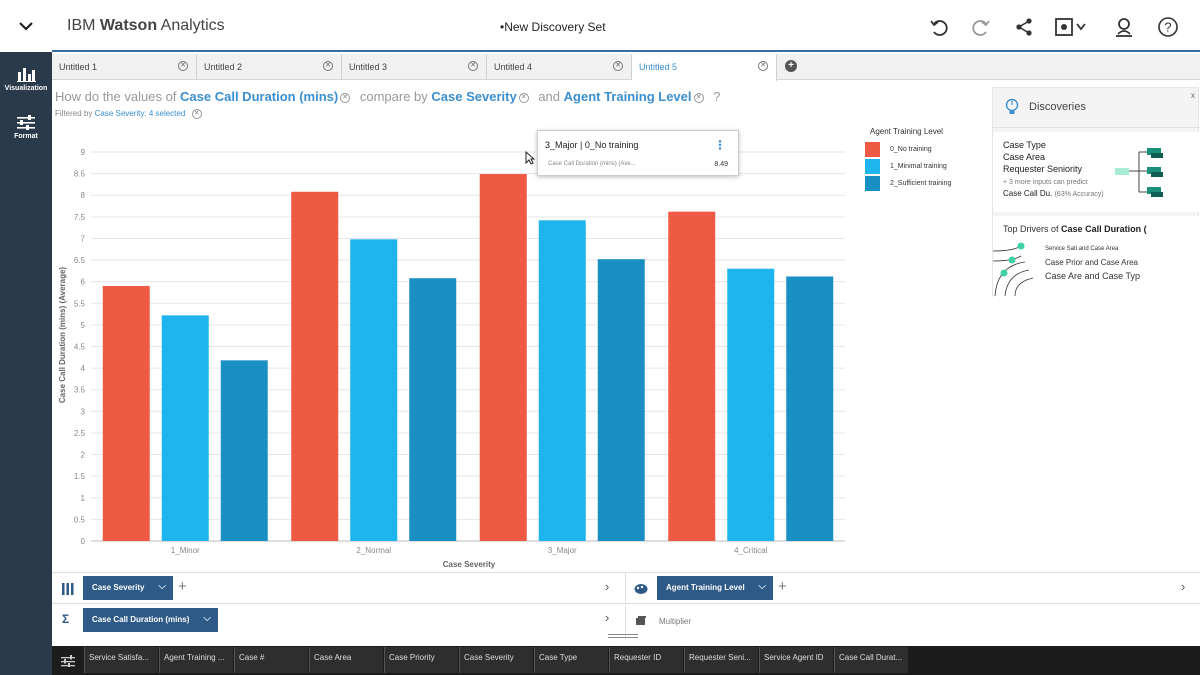 This screenshot has height=675, width=1200. Describe the element at coordinates (26, 26) in the screenshot. I see `main-menu-button` at that location.